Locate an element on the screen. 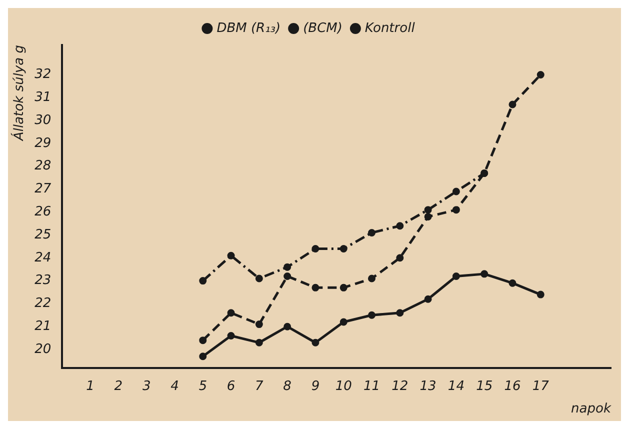  x-tick-label: 14 is located at coordinates (456, 386).